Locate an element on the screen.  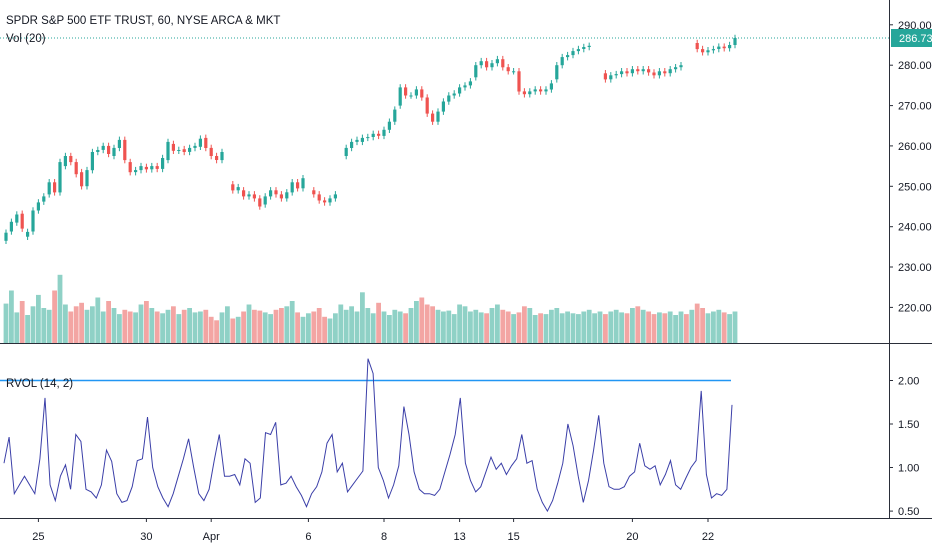
rvol-indicator-label: RVOL (14, 2) is located at coordinates (40, 384).